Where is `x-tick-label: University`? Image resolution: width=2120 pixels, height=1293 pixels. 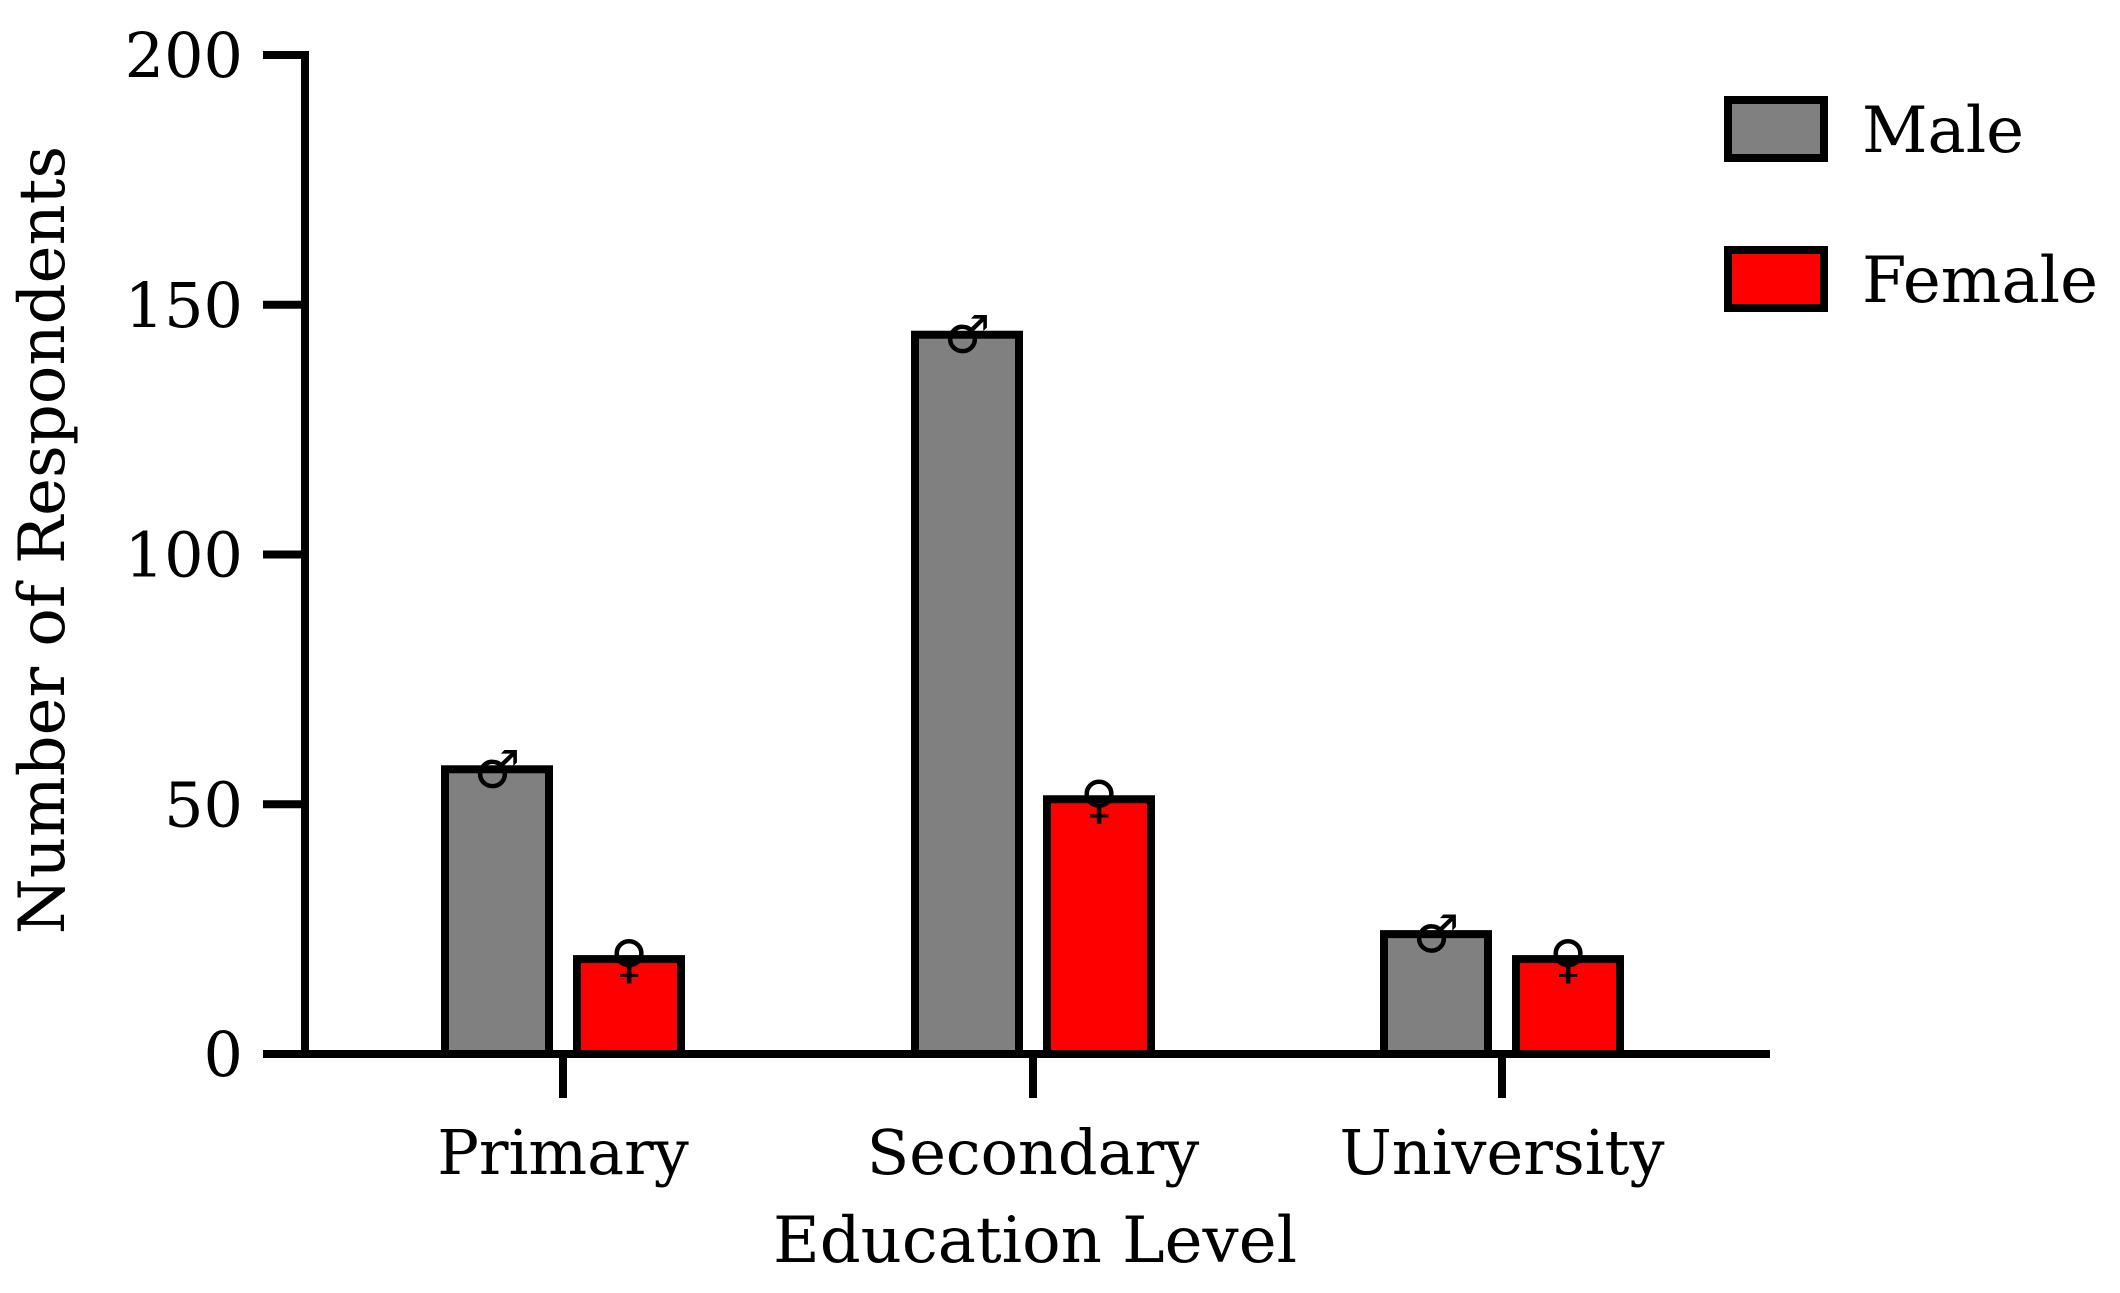 x-tick-label: University is located at coordinates (1502, 1152).